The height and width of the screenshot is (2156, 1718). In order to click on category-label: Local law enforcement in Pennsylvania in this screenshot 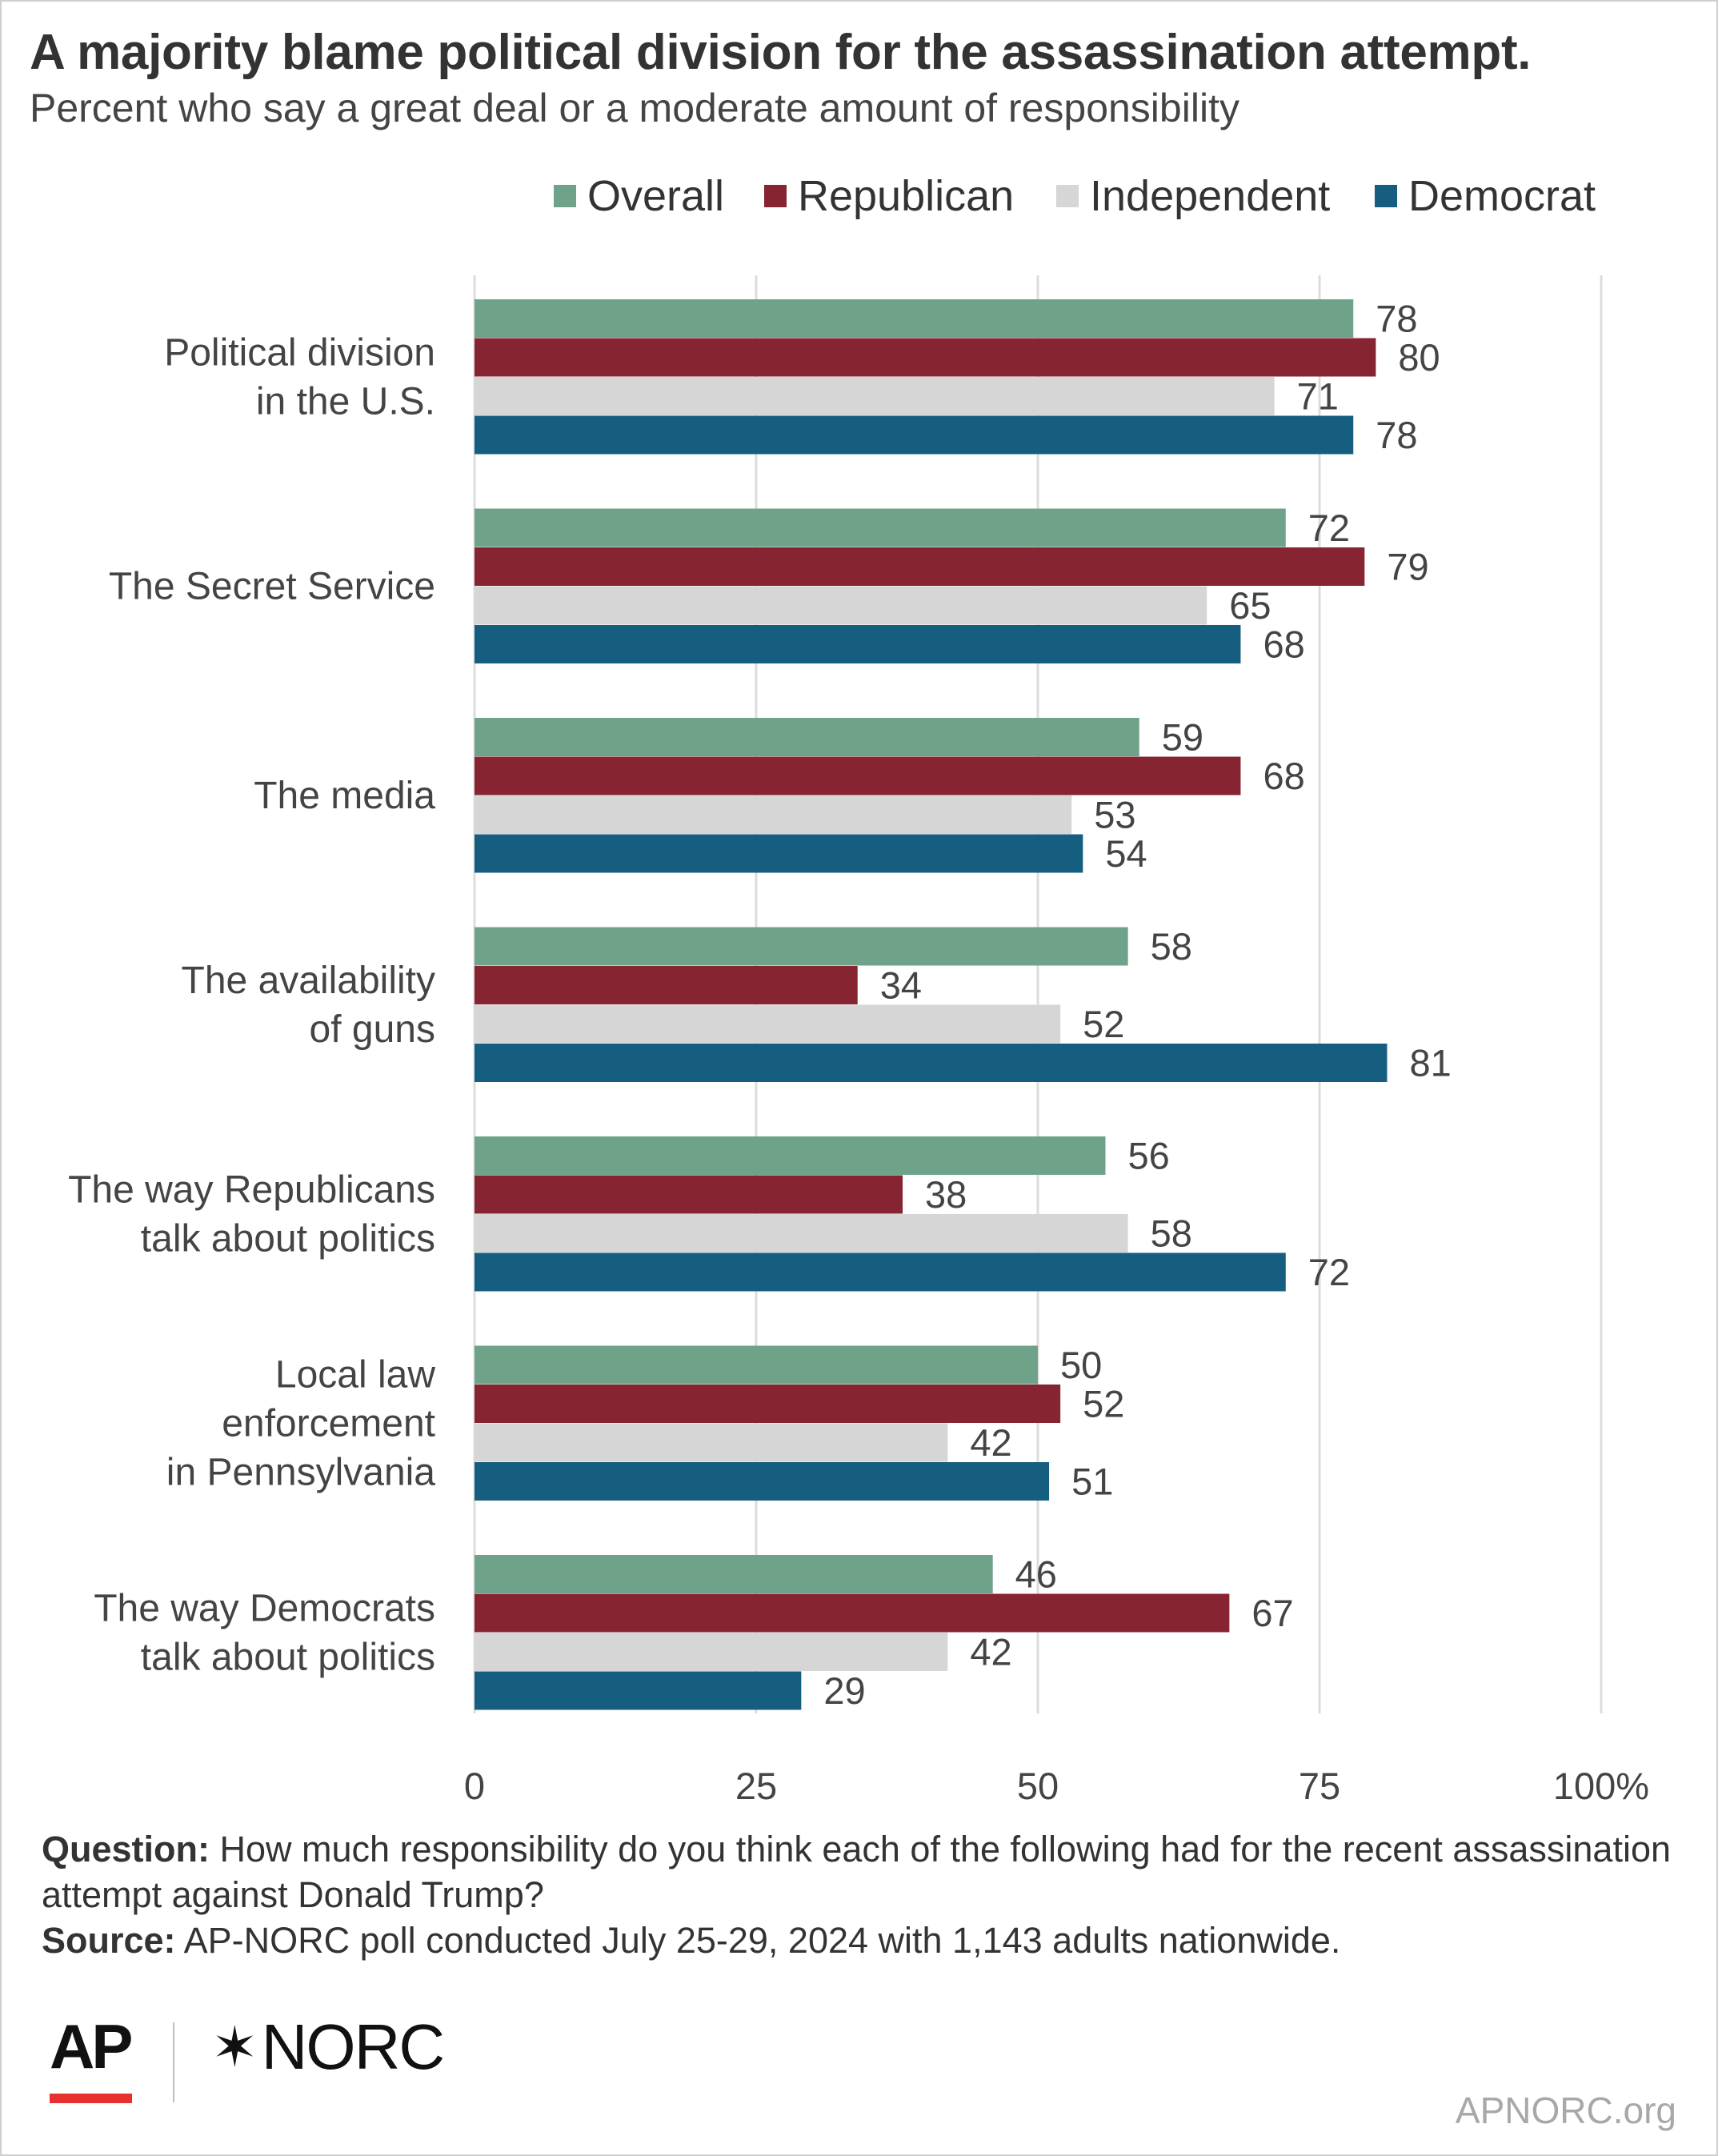, I will do `click(301, 1424)`.